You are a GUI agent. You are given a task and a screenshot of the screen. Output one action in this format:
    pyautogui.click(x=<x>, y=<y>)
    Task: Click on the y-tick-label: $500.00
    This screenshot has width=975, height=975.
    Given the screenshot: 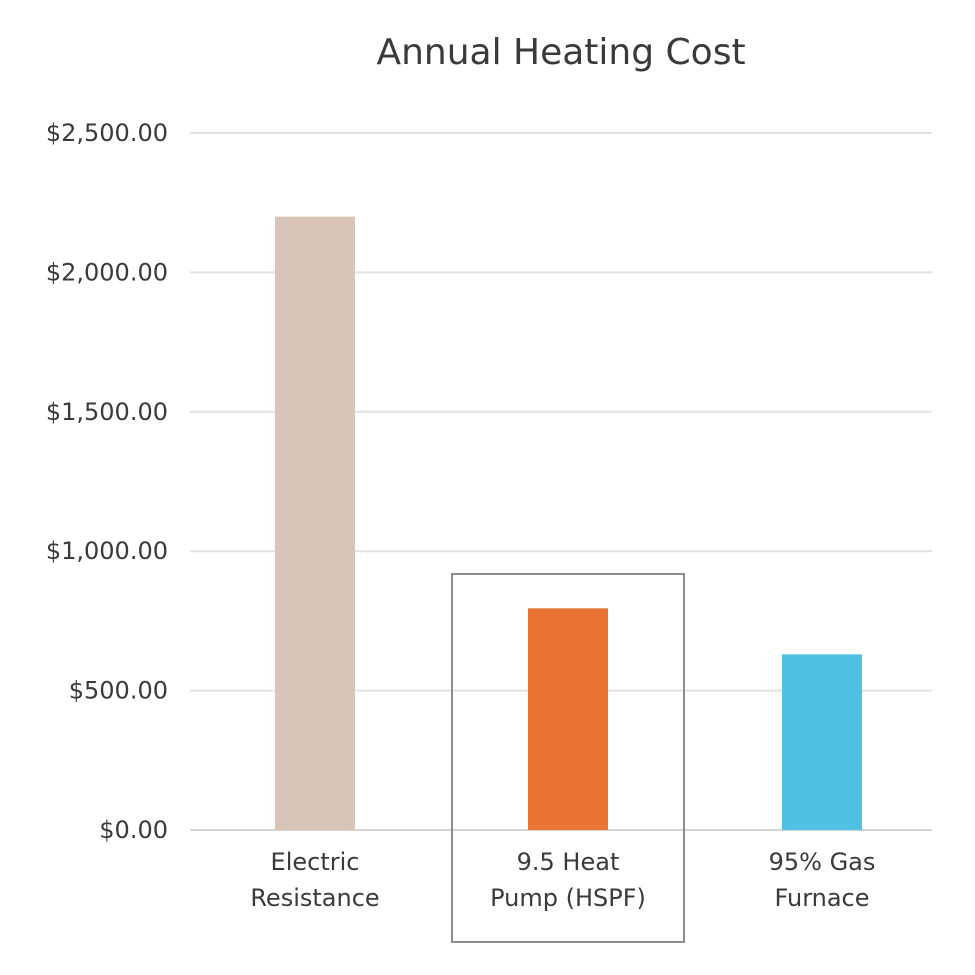 What is the action you would take?
    pyautogui.click(x=118, y=691)
    